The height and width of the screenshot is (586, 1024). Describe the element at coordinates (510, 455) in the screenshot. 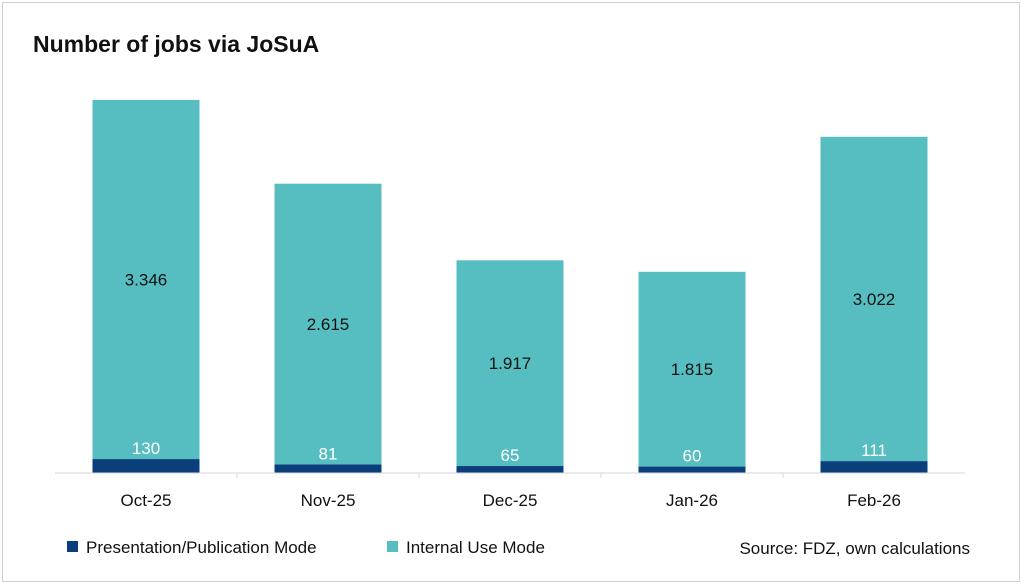

I see `data-label-presentation: 65` at that location.